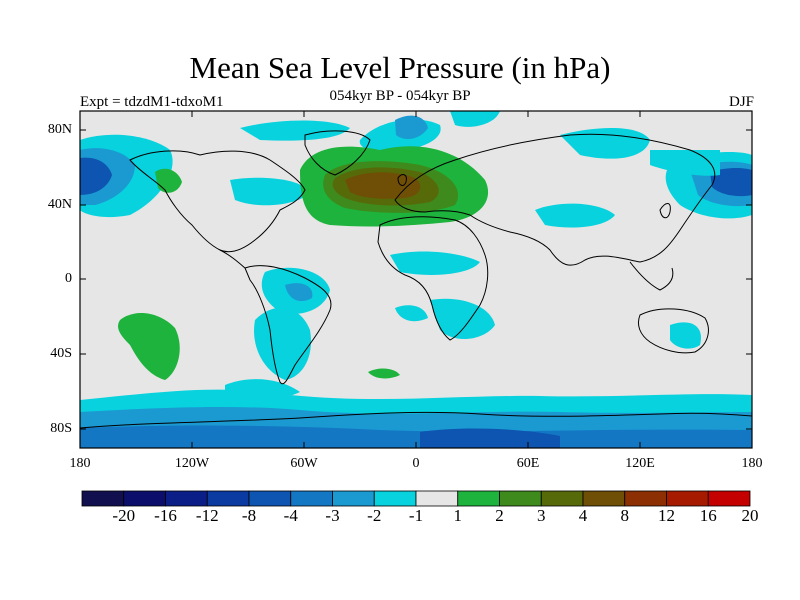 Image resolution: width=800 pixels, height=600 pixels. I want to click on greenland-coast, so click(337, 153).